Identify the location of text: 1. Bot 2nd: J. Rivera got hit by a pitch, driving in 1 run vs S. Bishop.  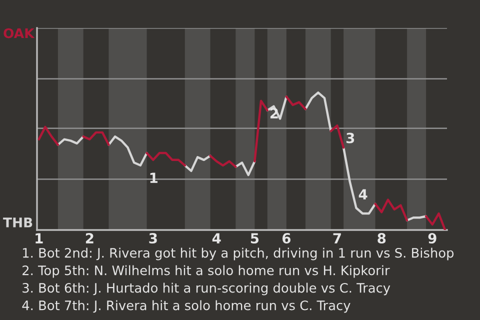
(238, 254).